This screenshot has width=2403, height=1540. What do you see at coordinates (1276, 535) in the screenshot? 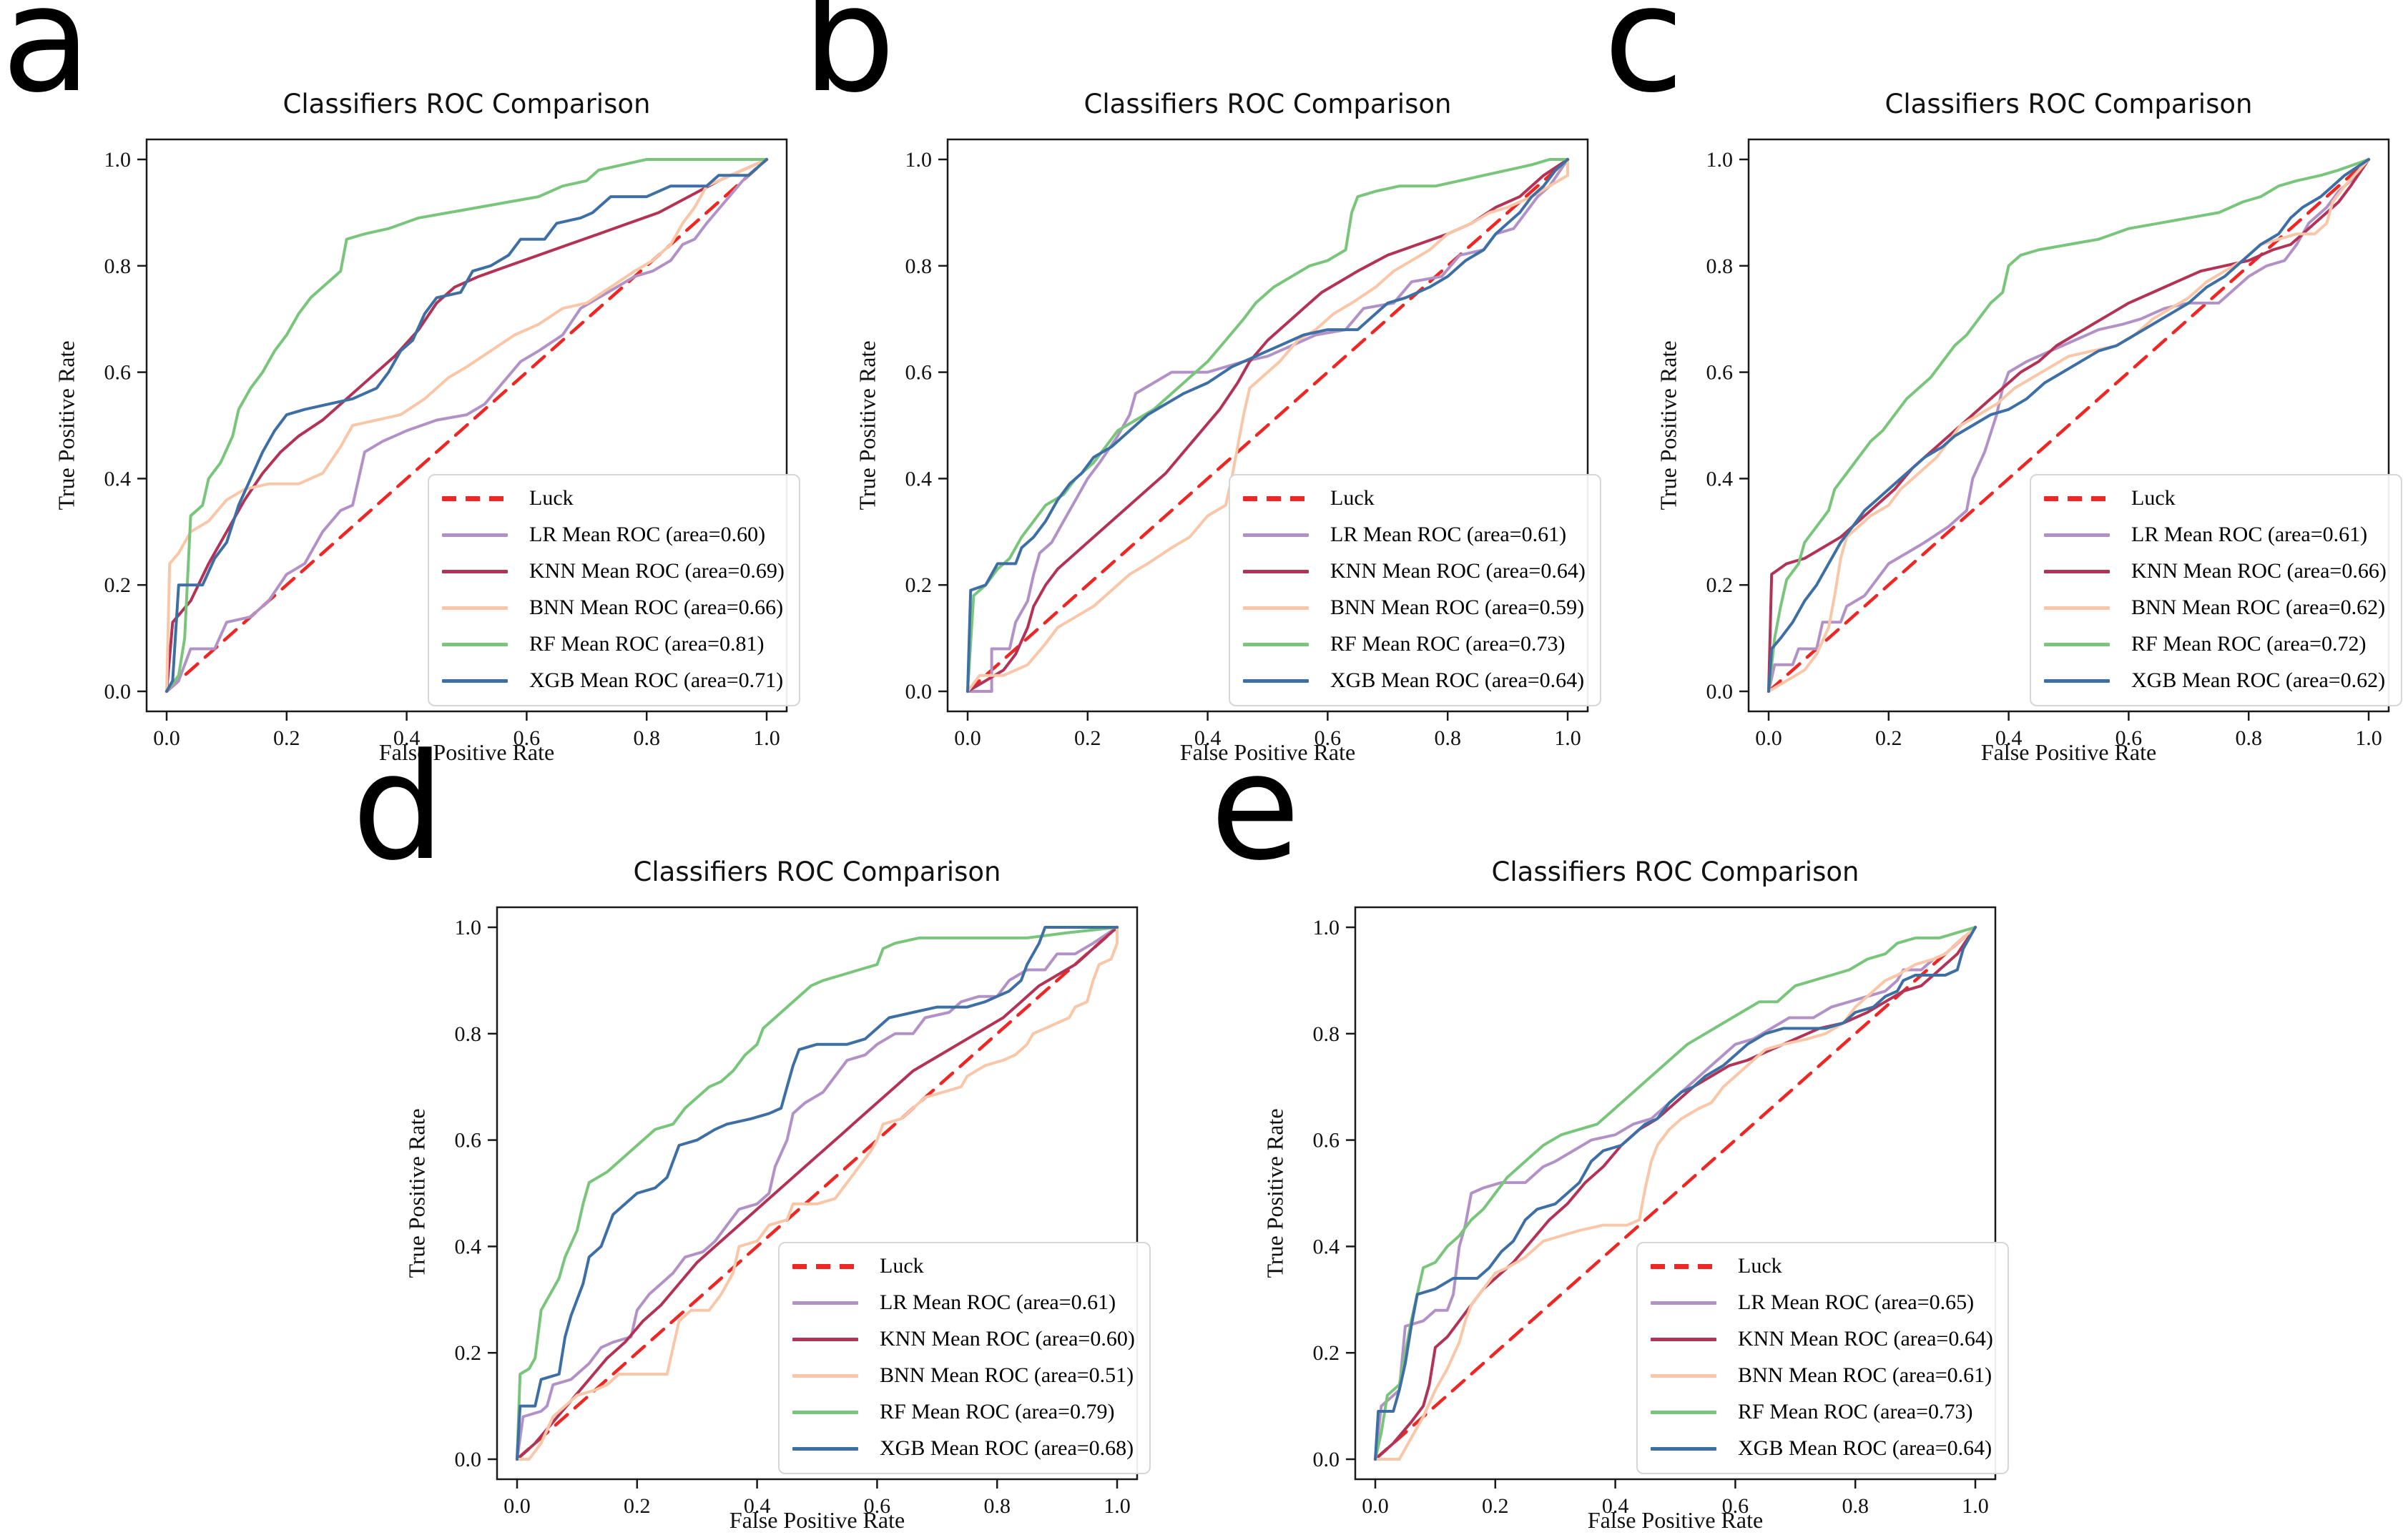
I see `legend-swatch-lr` at bounding box center [1276, 535].